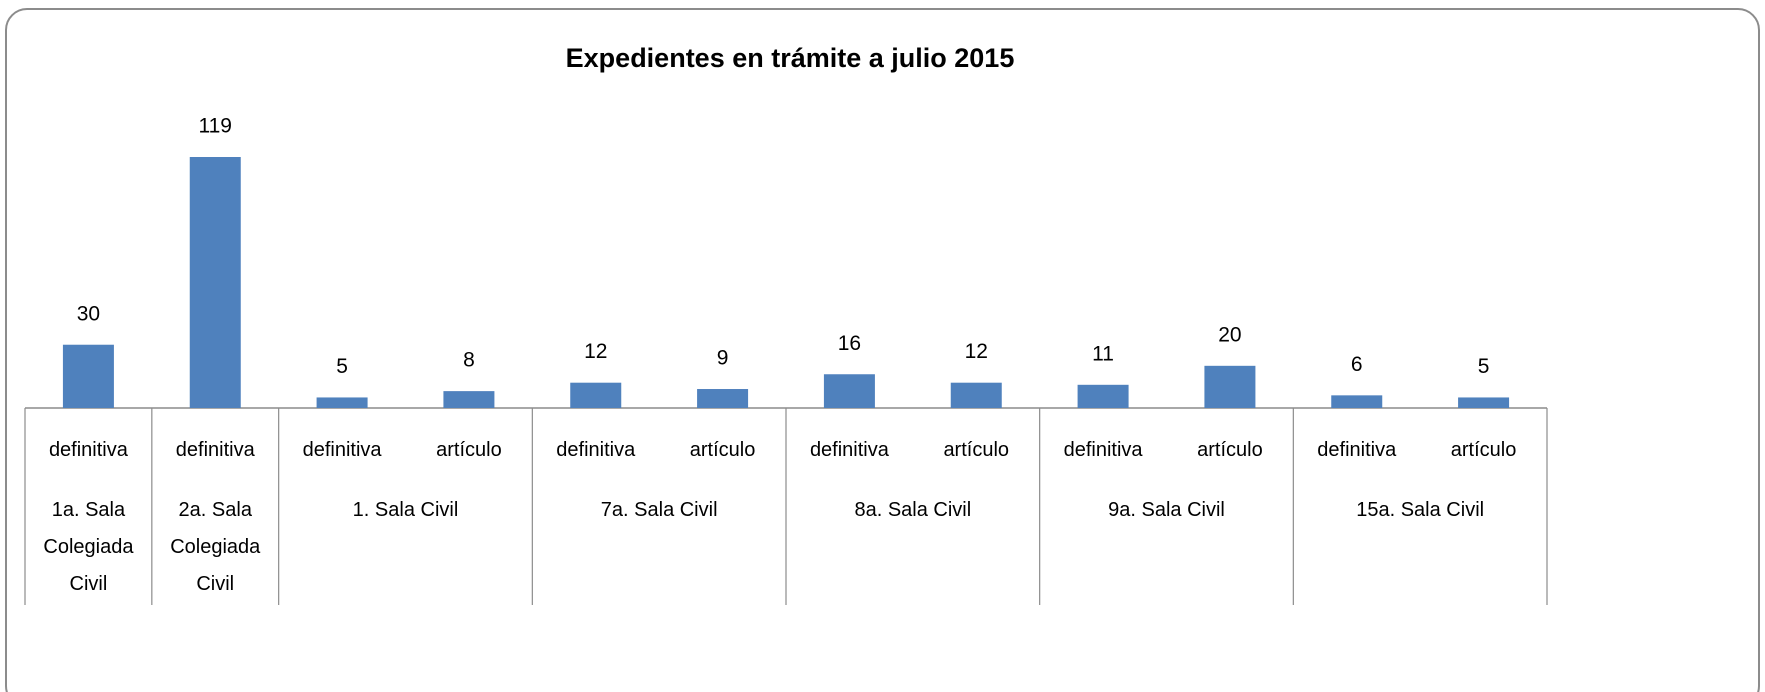 Image resolution: width=1765 pixels, height=692 pixels. What do you see at coordinates (790, 58) in the screenshot?
I see `chart-title: Expedientes en trámite a julio 2015` at bounding box center [790, 58].